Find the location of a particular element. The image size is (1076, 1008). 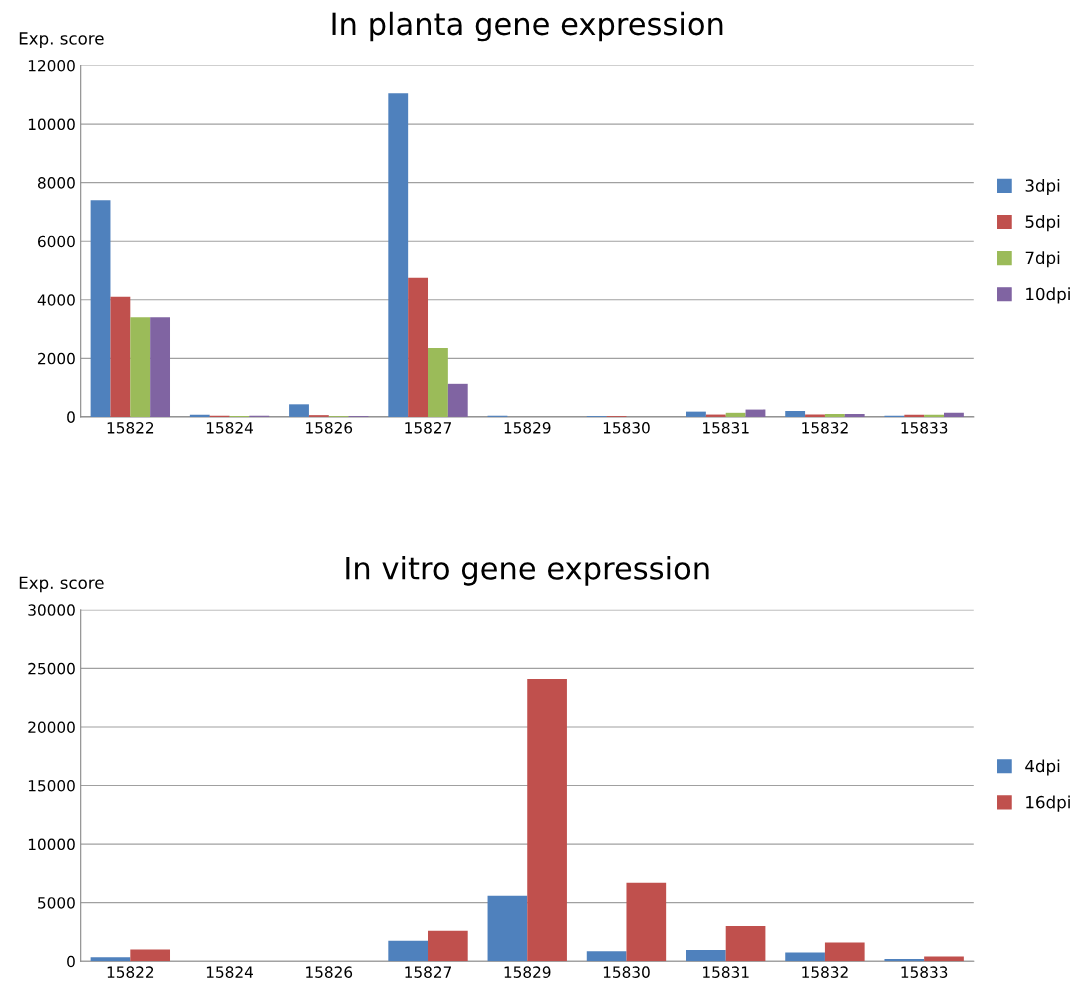

y-tick-label: 2000 is located at coordinates (56, 358).